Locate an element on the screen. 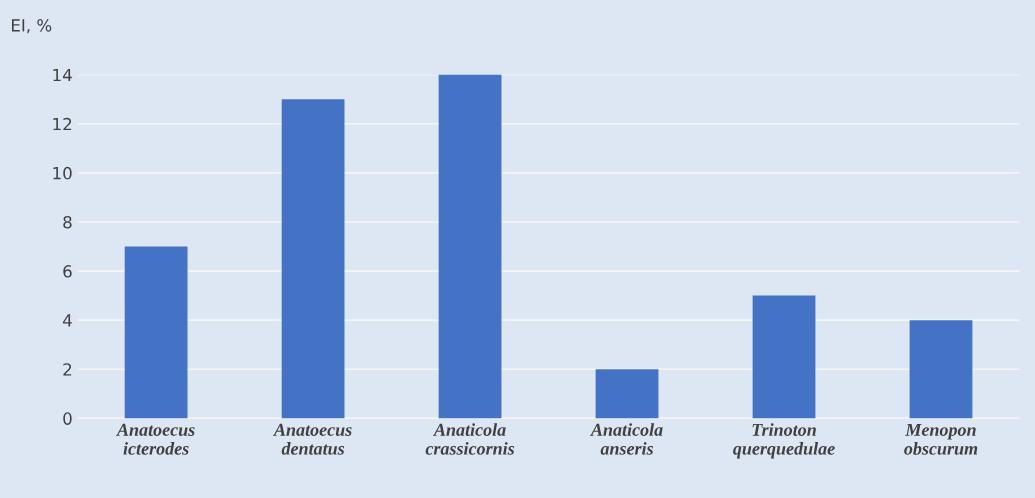 The height and width of the screenshot is (498, 1035). x-tick-label: Menopon obscurum is located at coordinates (941, 439).